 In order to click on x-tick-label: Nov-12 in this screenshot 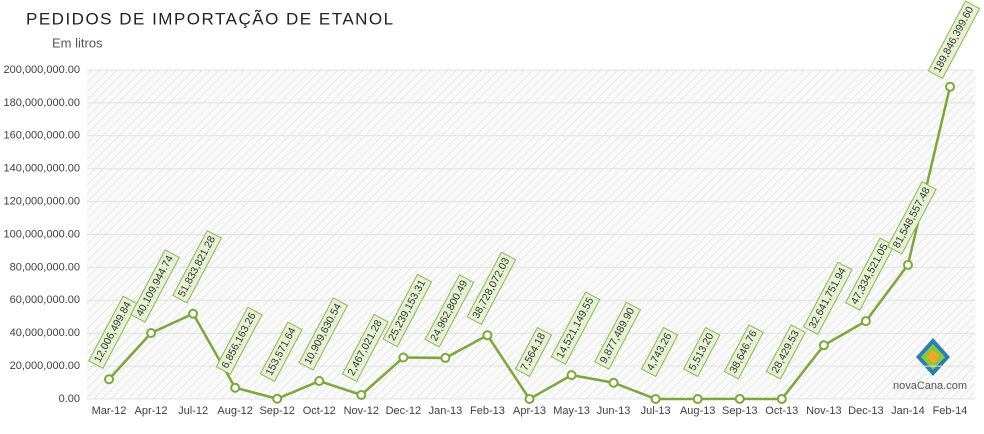, I will do `click(361, 411)`.